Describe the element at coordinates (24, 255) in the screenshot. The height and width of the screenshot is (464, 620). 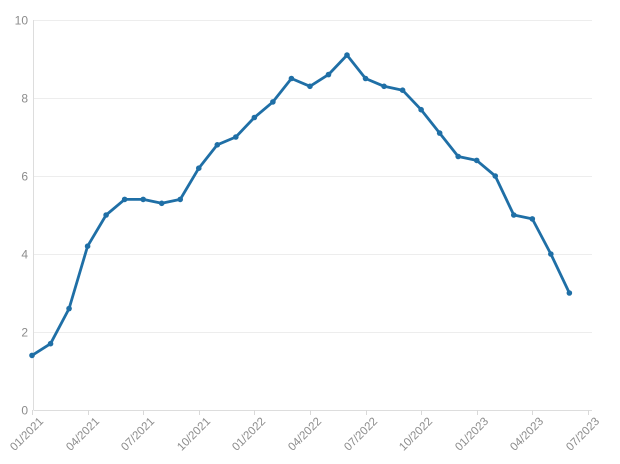
I see `y-tick-label: 4` at that location.